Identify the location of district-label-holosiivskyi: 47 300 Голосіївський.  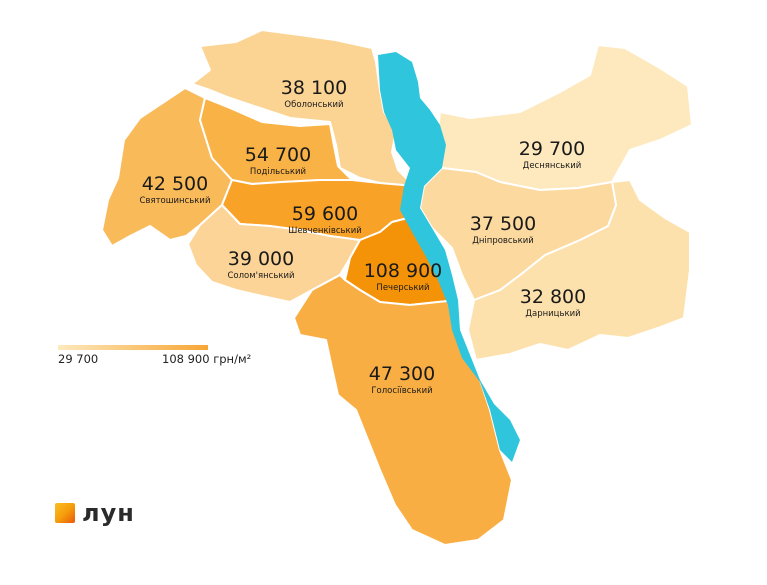
(402, 379).